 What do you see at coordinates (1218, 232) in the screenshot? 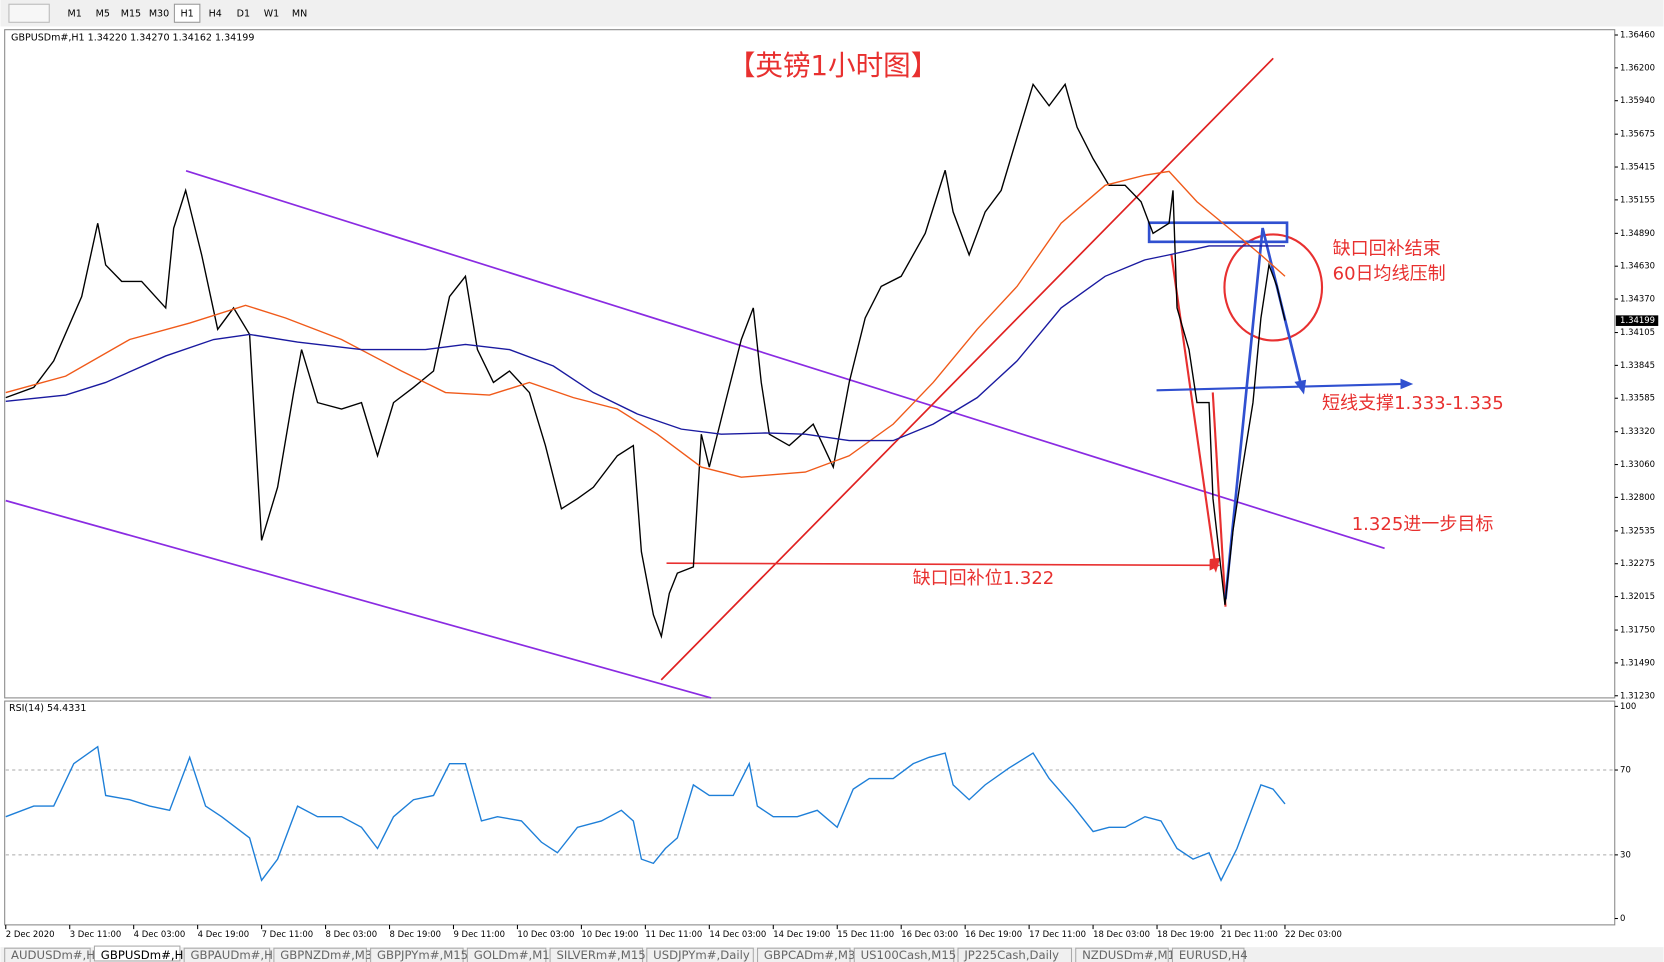
I see `gap-box` at bounding box center [1218, 232].